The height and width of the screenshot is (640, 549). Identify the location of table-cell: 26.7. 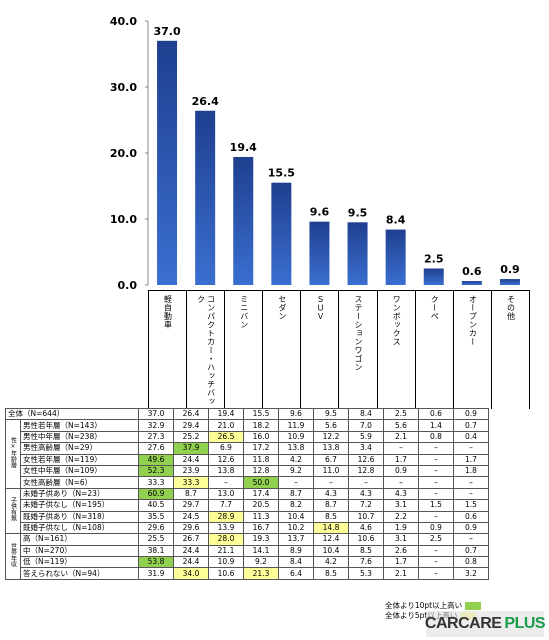
(191, 539).